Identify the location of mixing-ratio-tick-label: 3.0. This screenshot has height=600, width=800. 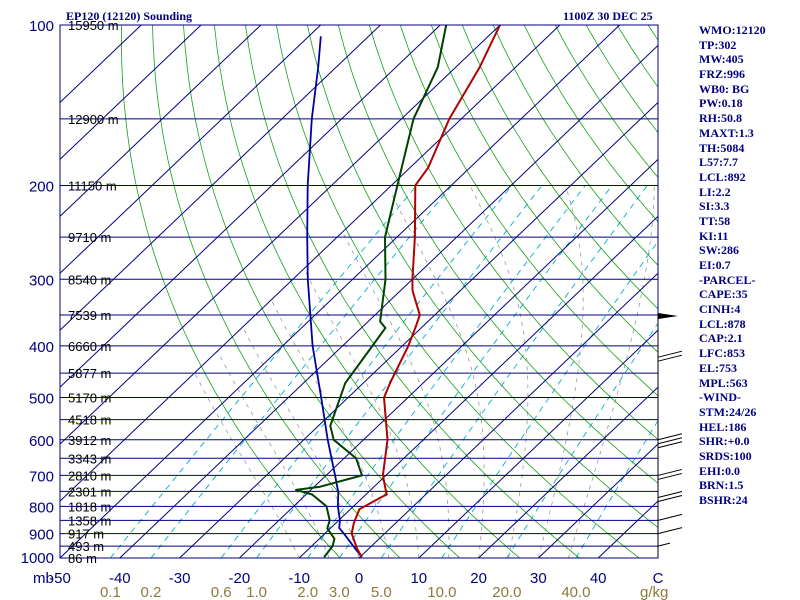
(339, 592).